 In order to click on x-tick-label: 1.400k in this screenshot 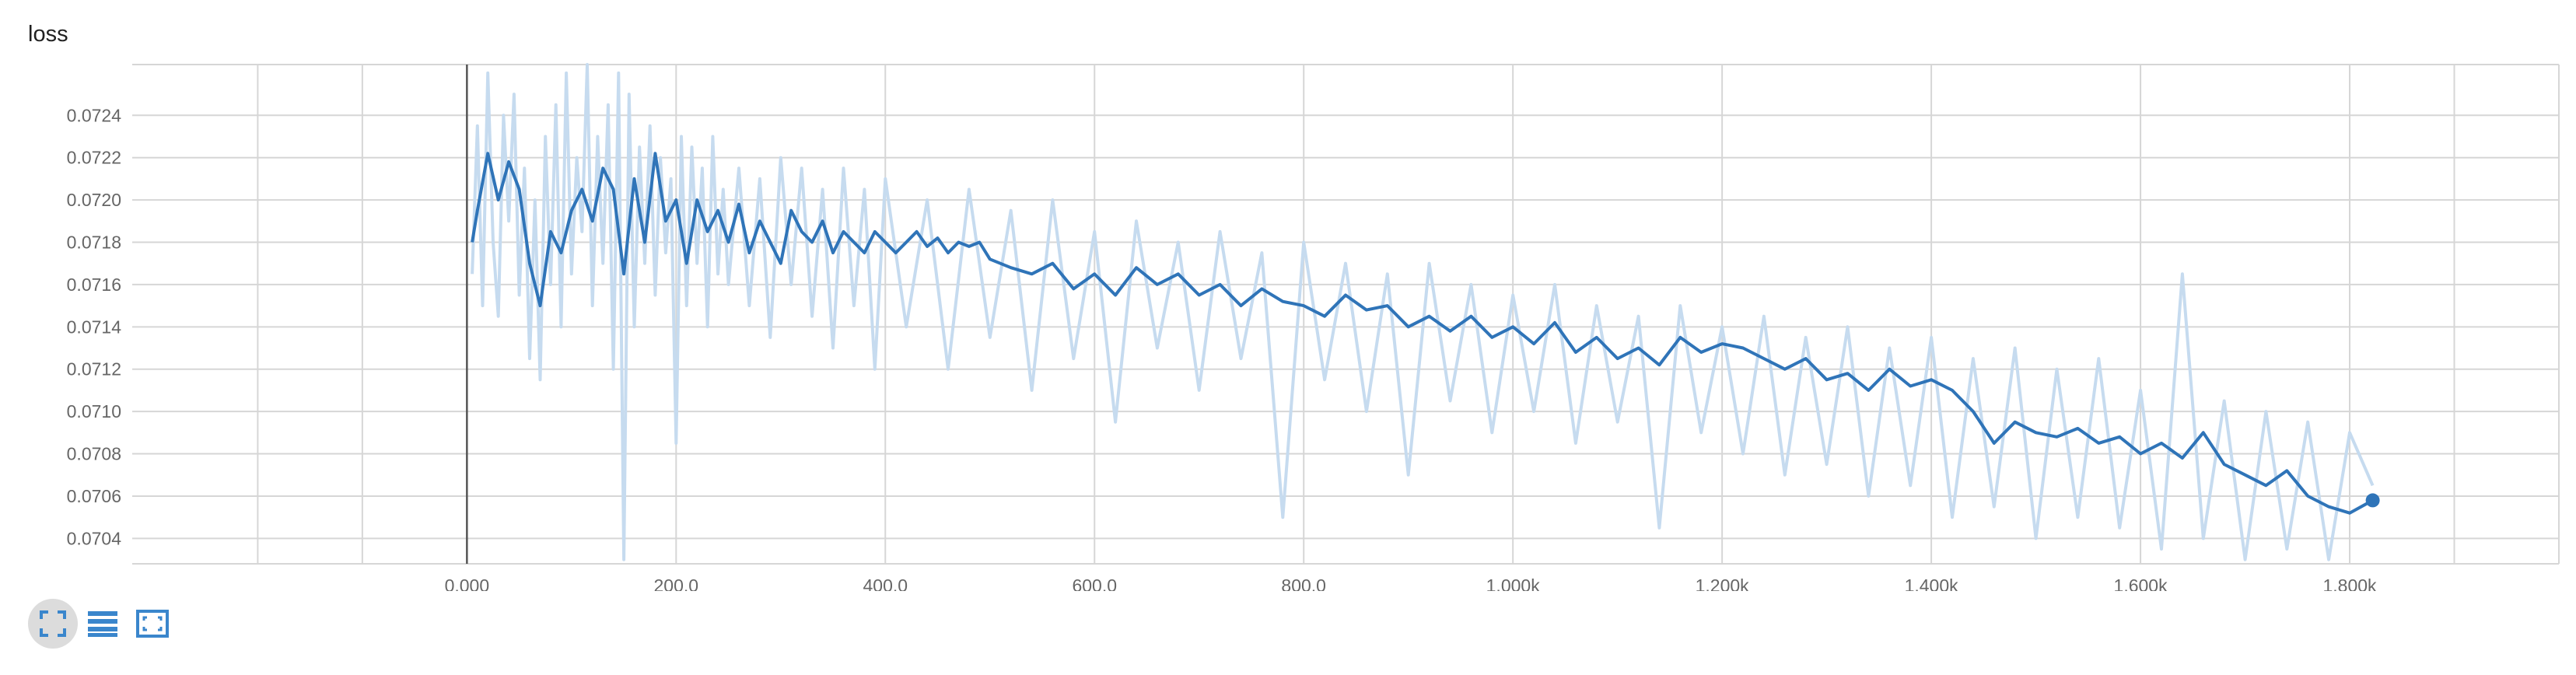, I will do `click(1932, 583)`.